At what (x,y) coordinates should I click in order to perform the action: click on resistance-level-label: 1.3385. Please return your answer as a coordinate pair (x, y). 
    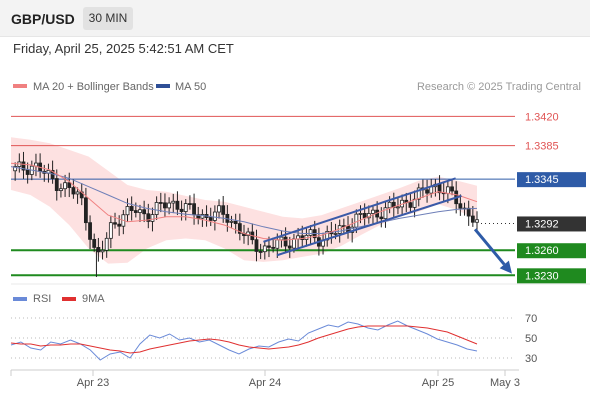
    Looking at the image, I should click on (542, 147).